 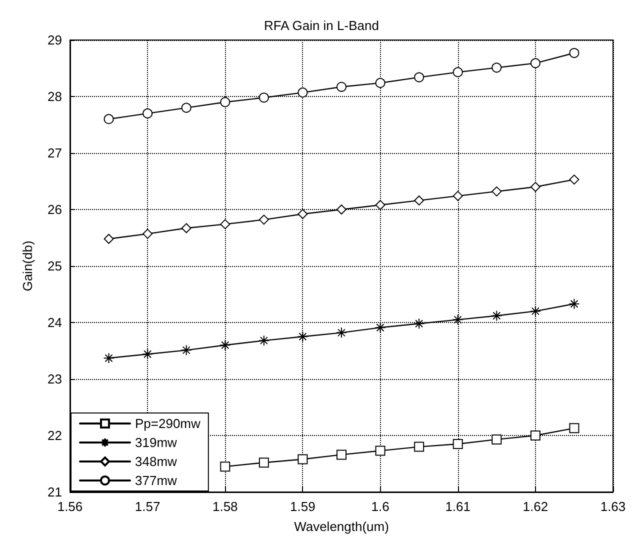 I want to click on legend-label: 319mw, so click(x=156, y=442).